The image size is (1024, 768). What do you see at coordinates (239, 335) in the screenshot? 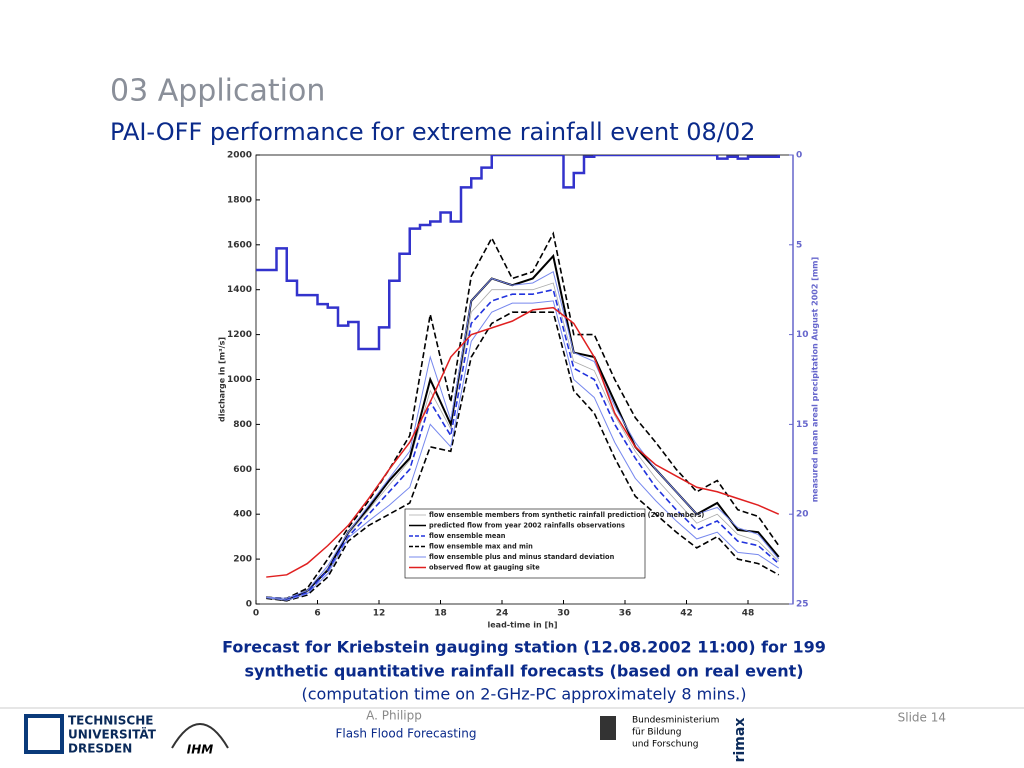
I see `y-tick-label: 1200` at bounding box center [239, 335].